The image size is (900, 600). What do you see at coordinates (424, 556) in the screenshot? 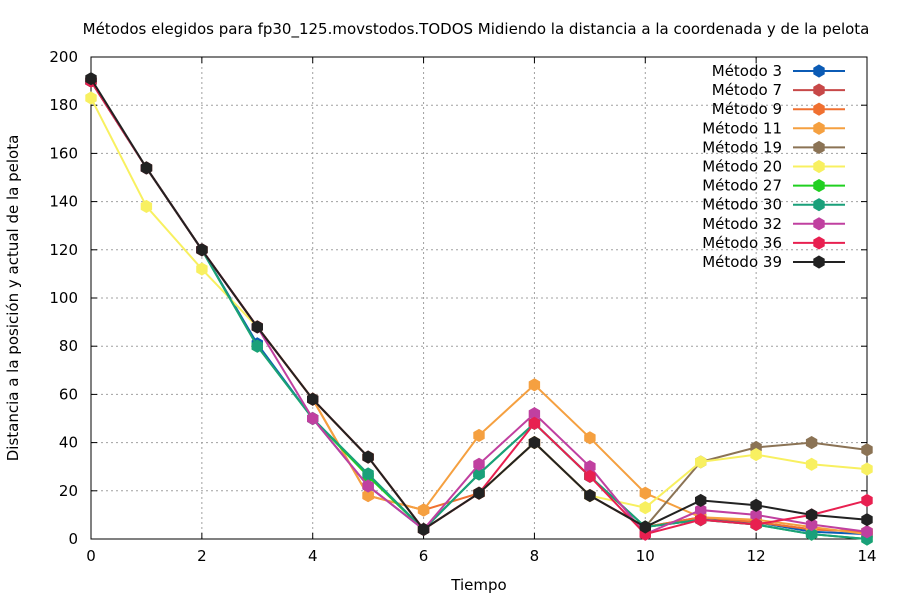
I see `x-tick-label: 6` at bounding box center [424, 556].